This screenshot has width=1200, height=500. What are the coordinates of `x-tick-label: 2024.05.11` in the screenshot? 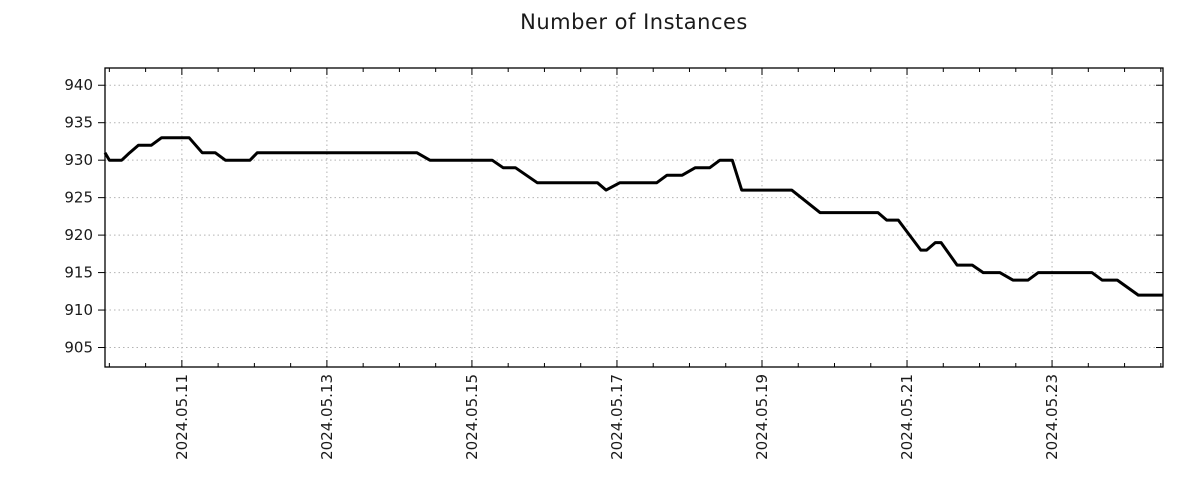 It's located at (182, 417).